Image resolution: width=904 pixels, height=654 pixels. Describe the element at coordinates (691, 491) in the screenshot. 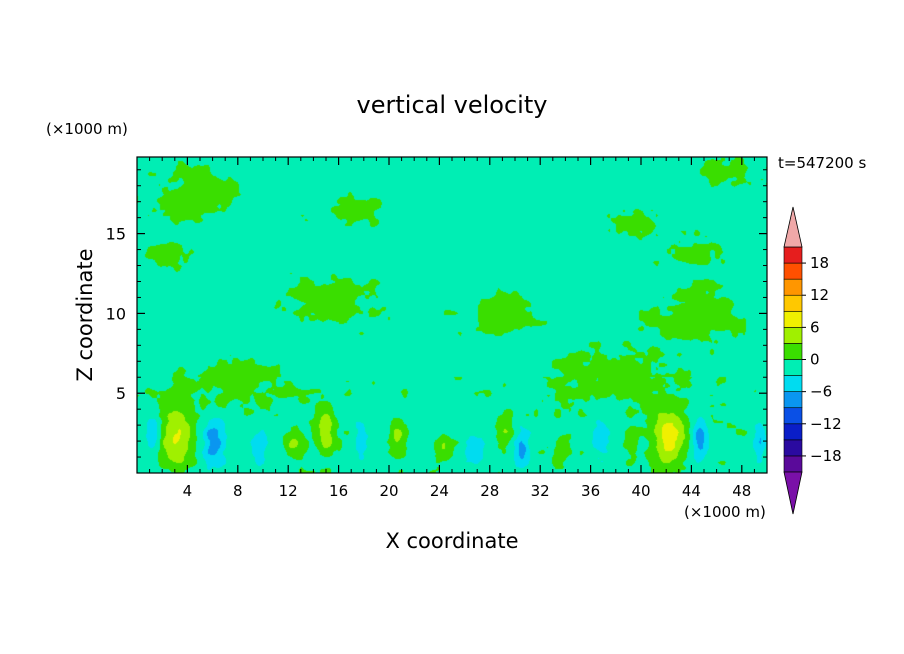

I see `x-tick-label: 44` at that location.